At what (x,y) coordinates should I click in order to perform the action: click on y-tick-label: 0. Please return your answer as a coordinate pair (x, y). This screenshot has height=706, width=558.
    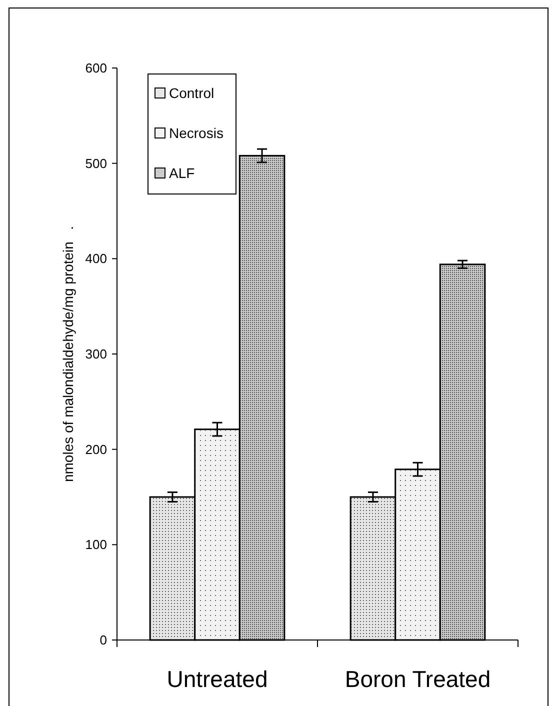
    Looking at the image, I should click on (103, 640).